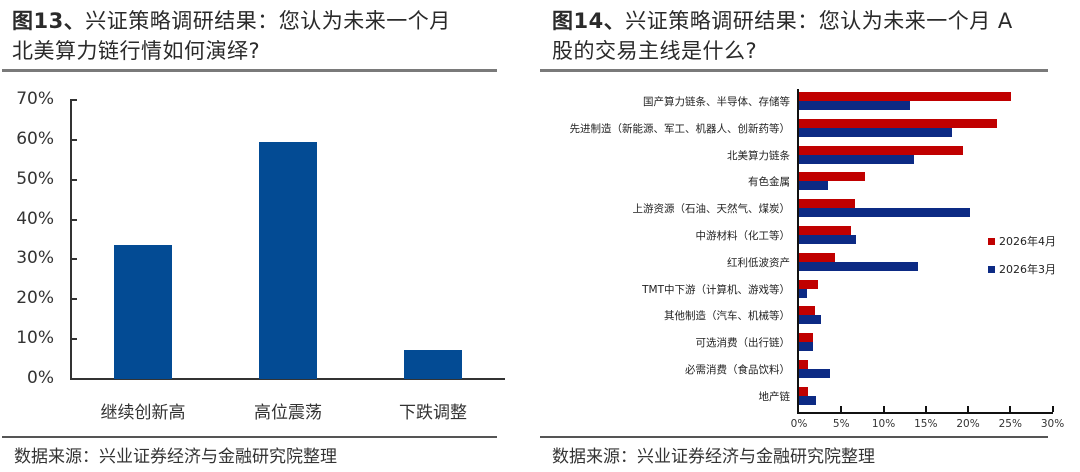 This screenshot has width=1080, height=472. What do you see at coordinates (35, 99) in the screenshot?
I see `y-tick-label: 70%` at bounding box center [35, 99].